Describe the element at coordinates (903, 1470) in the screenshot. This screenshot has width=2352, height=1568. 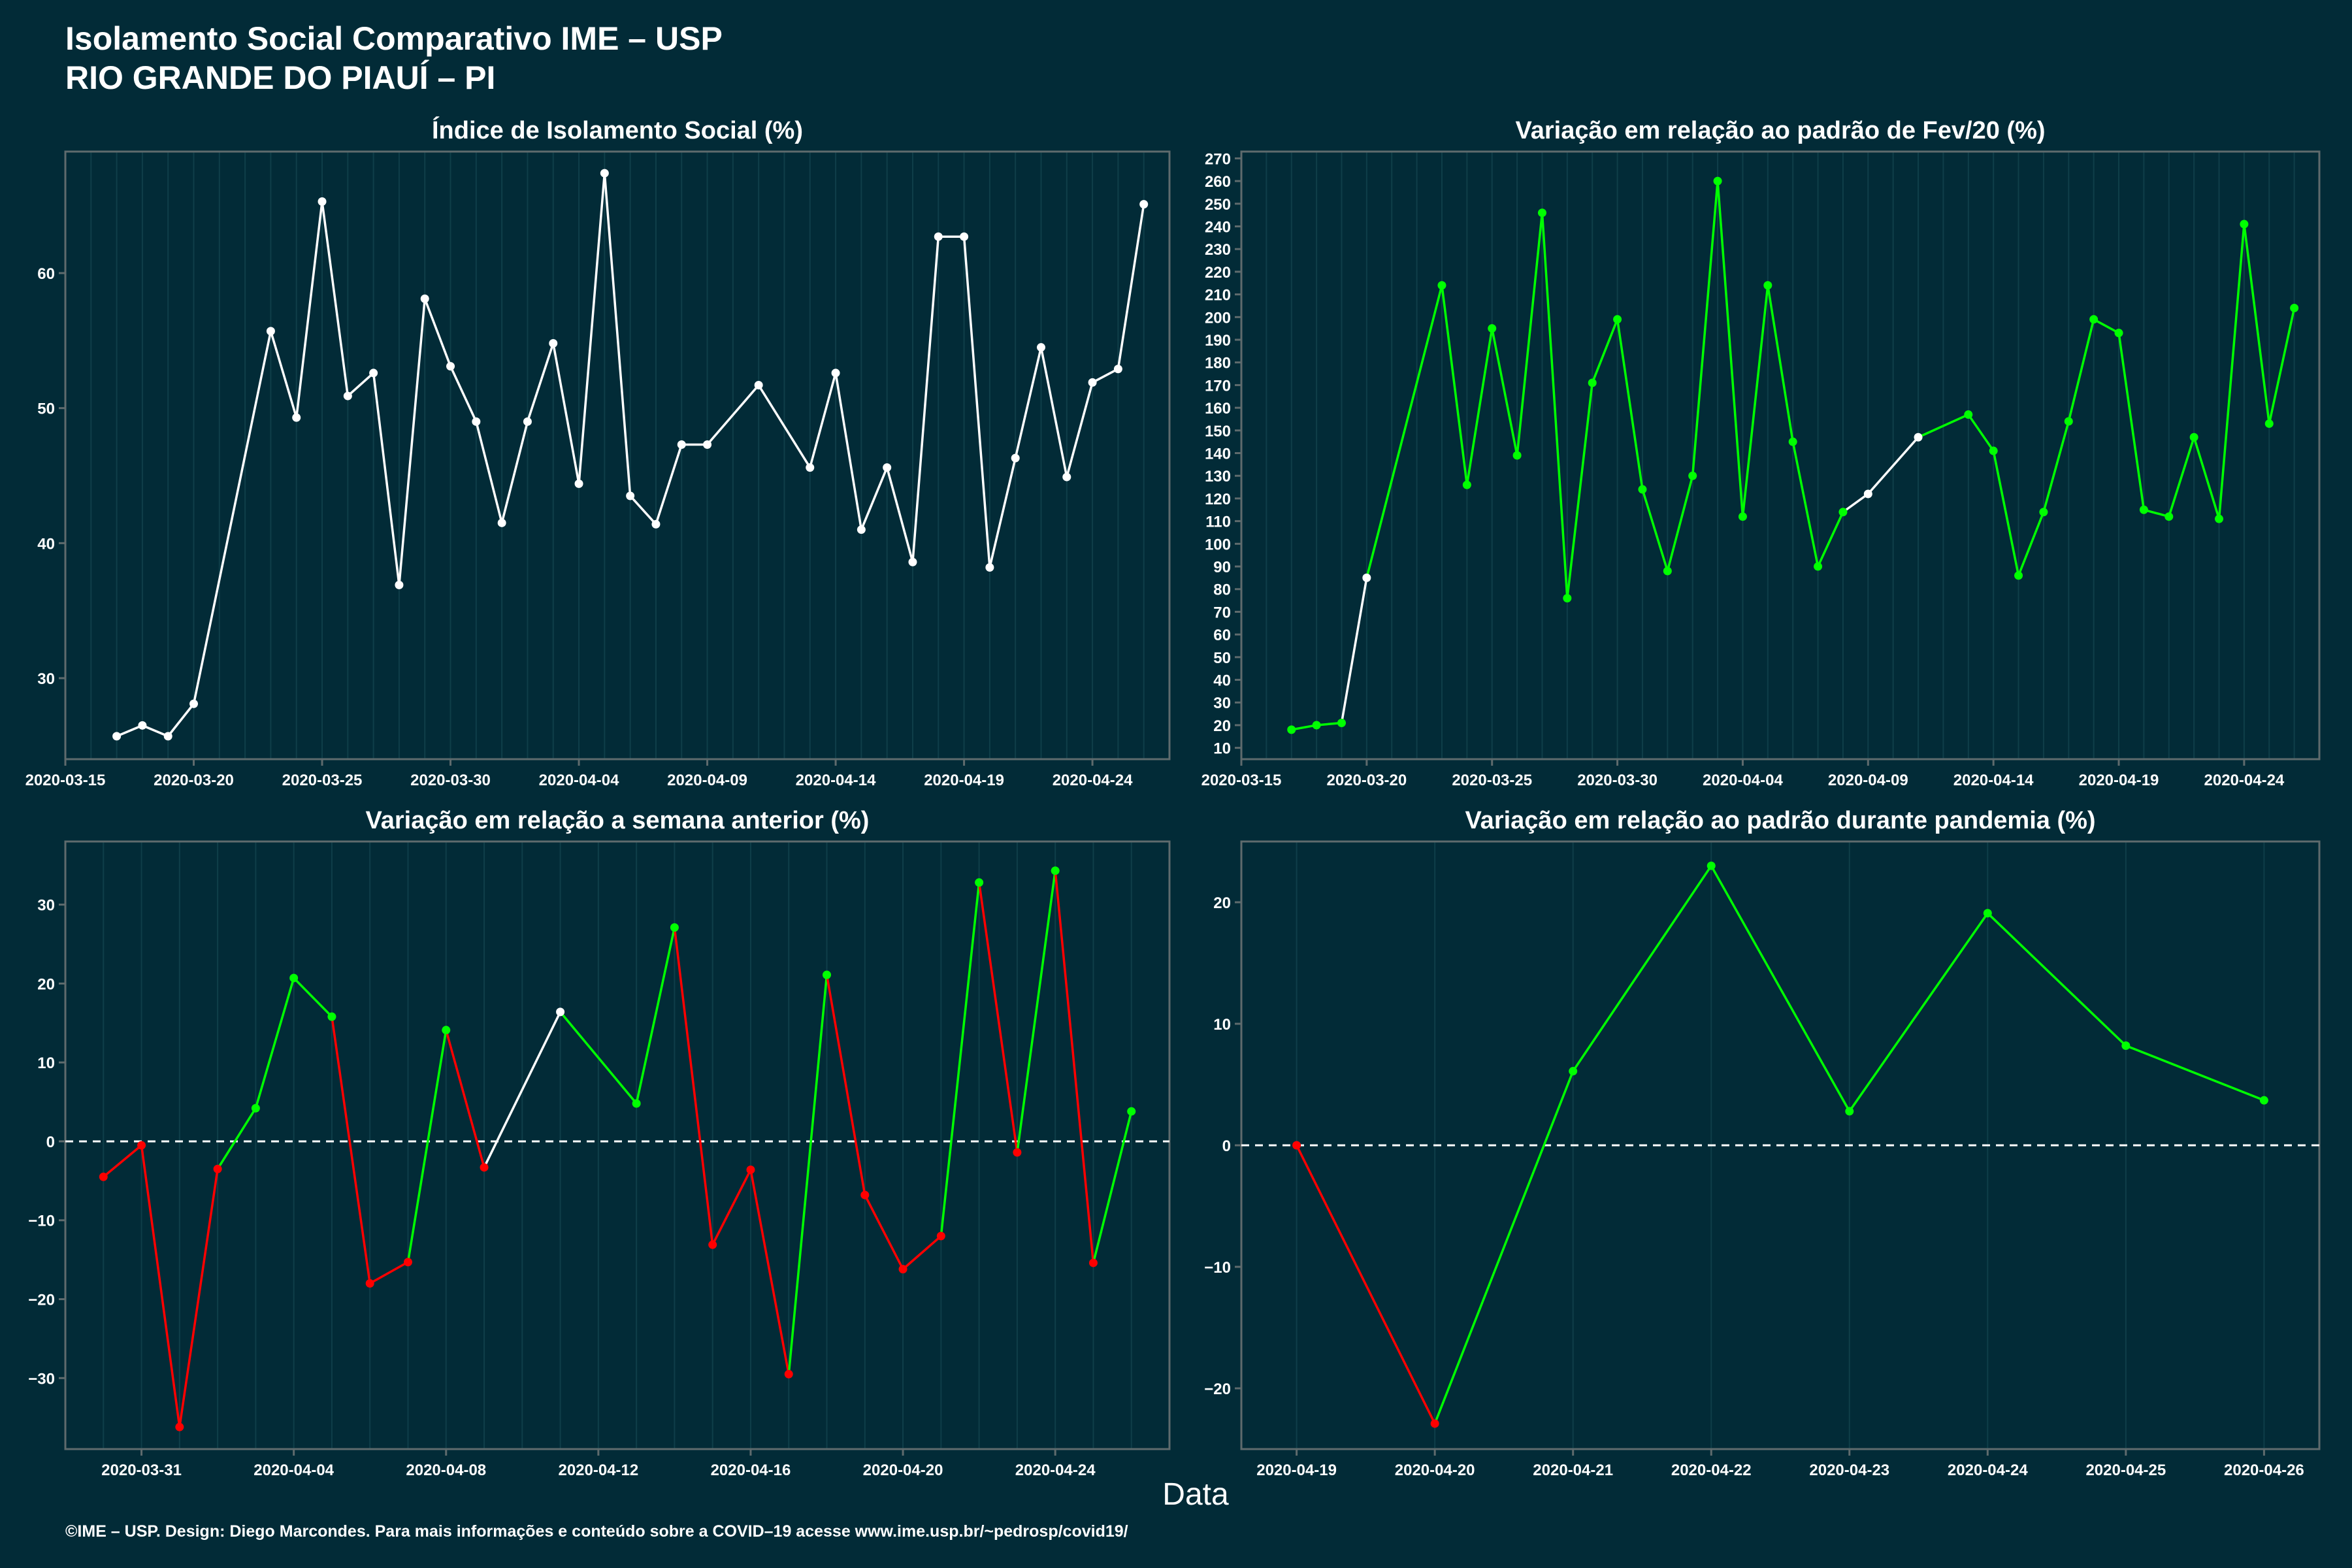
I see `x-tick-label: 2020-04-20` at that location.